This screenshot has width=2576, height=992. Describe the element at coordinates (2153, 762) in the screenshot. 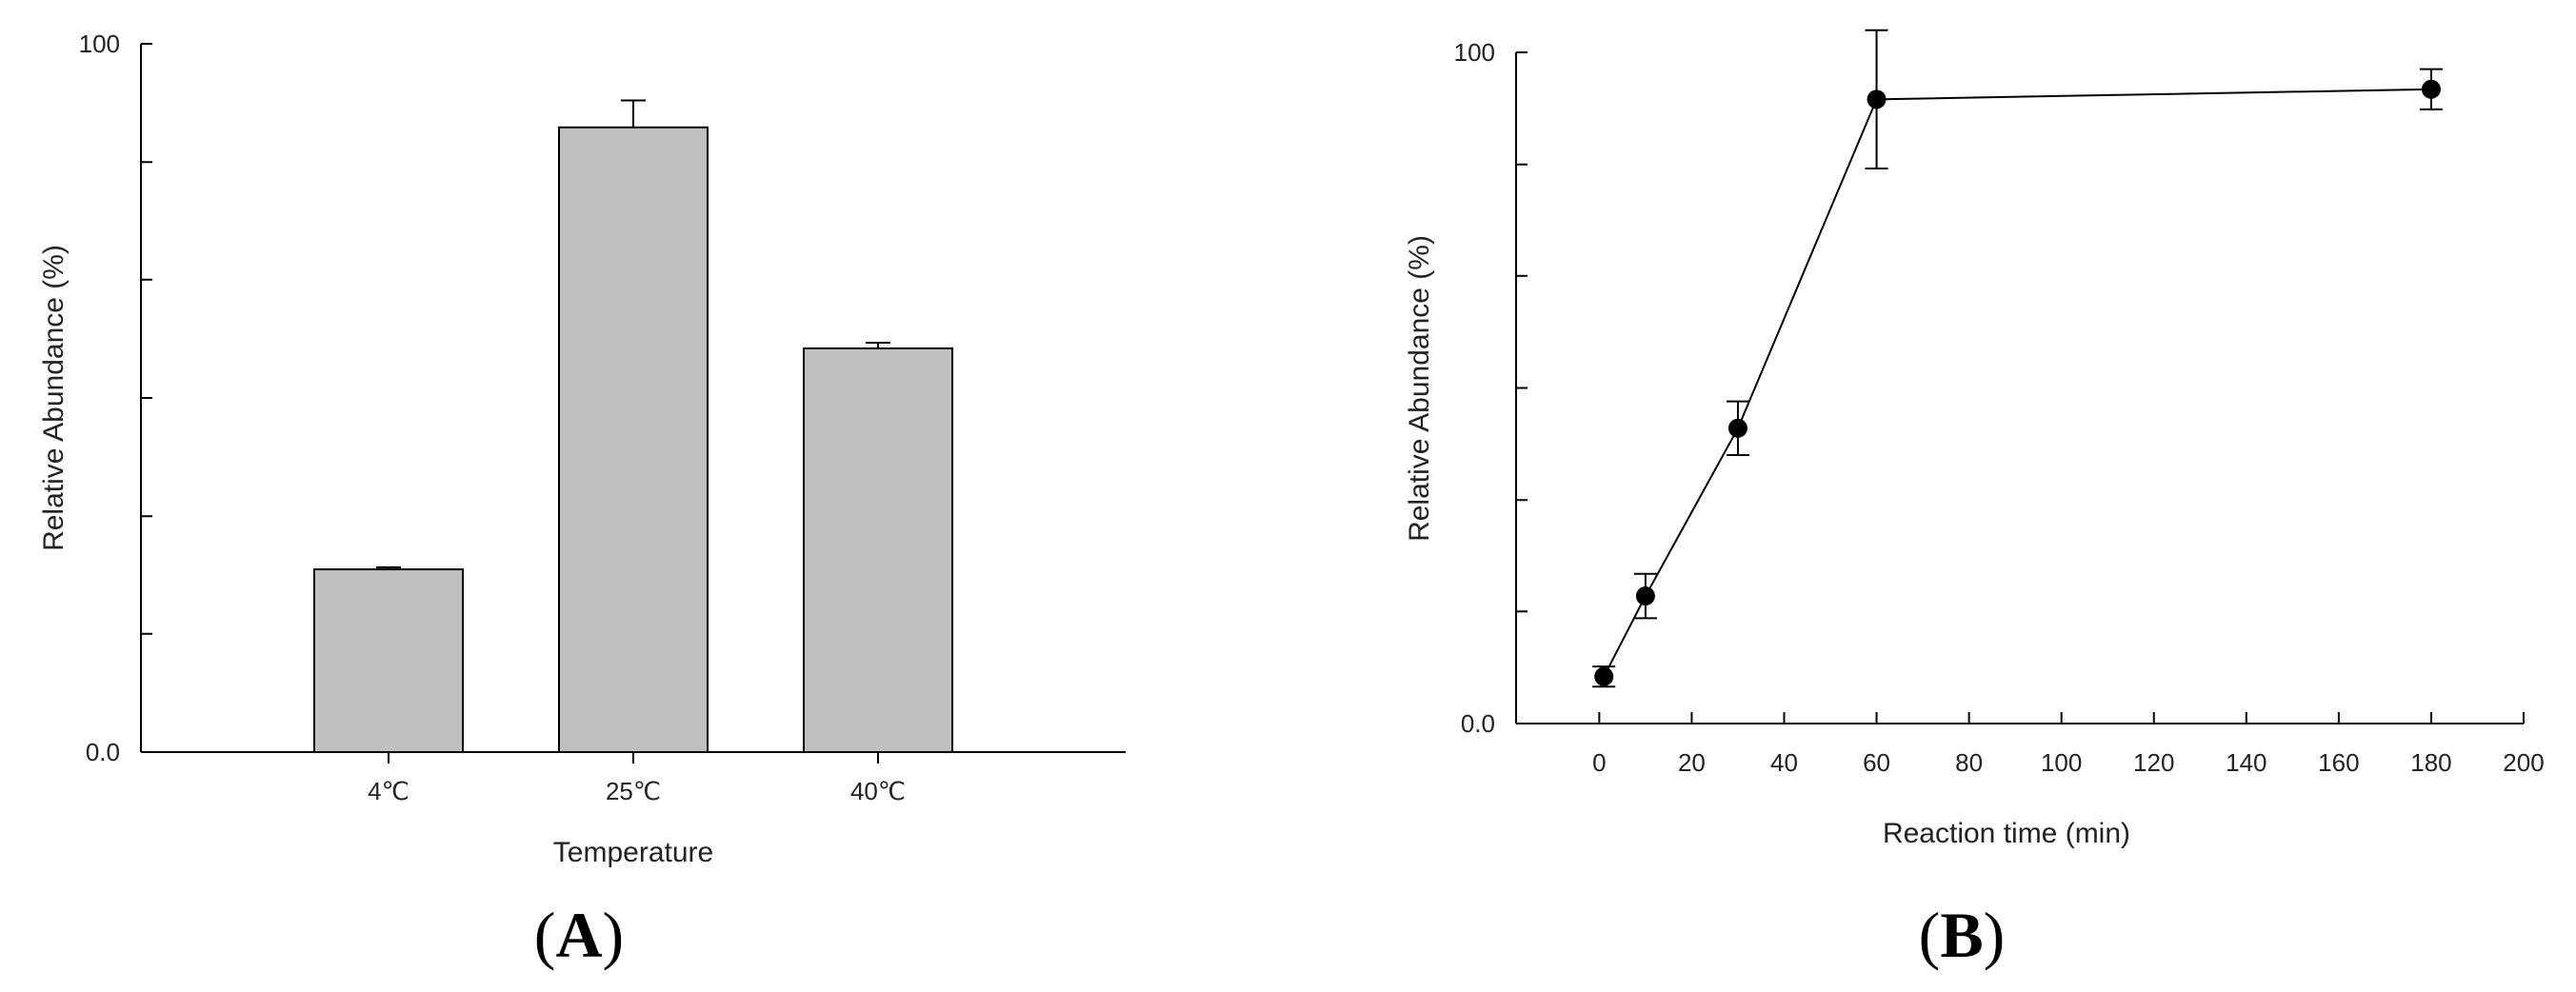

I see `panel-b-x-tick-label: 120` at that location.